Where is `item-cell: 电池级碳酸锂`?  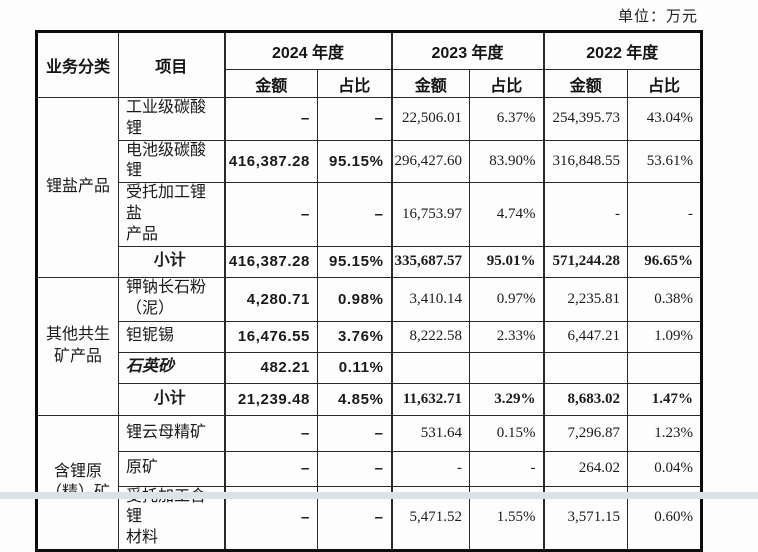 item-cell: 电池级碳酸锂 is located at coordinates (171, 161).